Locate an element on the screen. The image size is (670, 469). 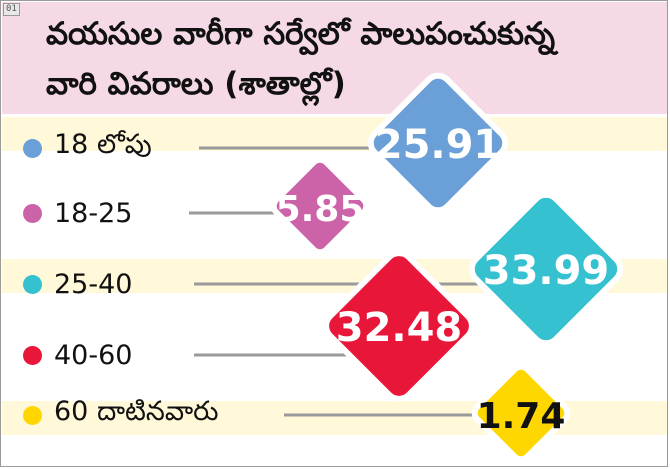
legend-label: 18-25 is located at coordinates (93, 213).